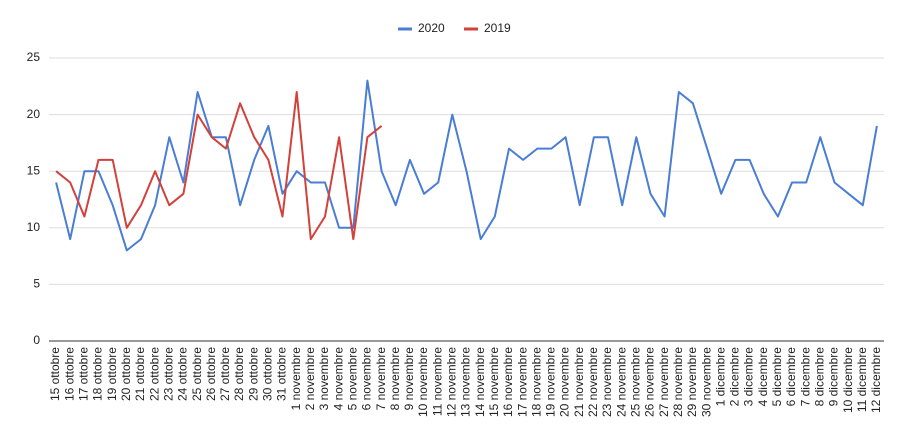 The height and width of the screenshot is (441, 906). What do you see at coordinates (140, 374) in the screenshot?
I see `x-tick-label: 21 ottobre` at bounding box center [140, 374].